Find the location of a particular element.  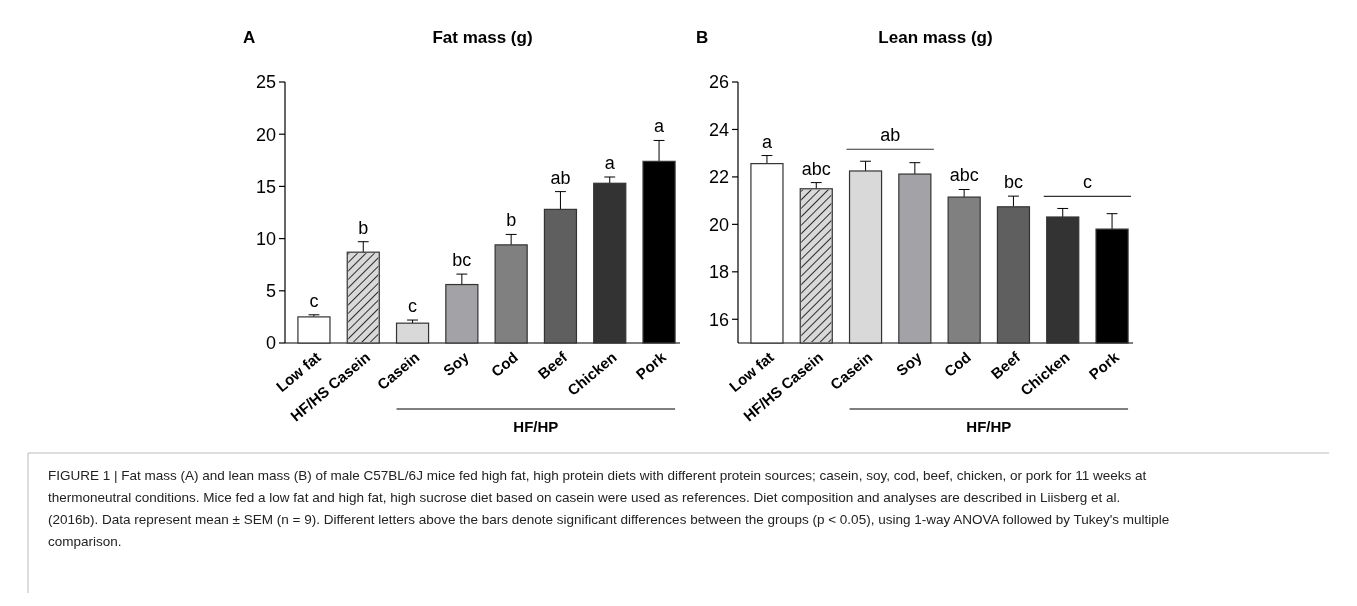

y-tick-label: 24 is located at coordinates (718, 129).